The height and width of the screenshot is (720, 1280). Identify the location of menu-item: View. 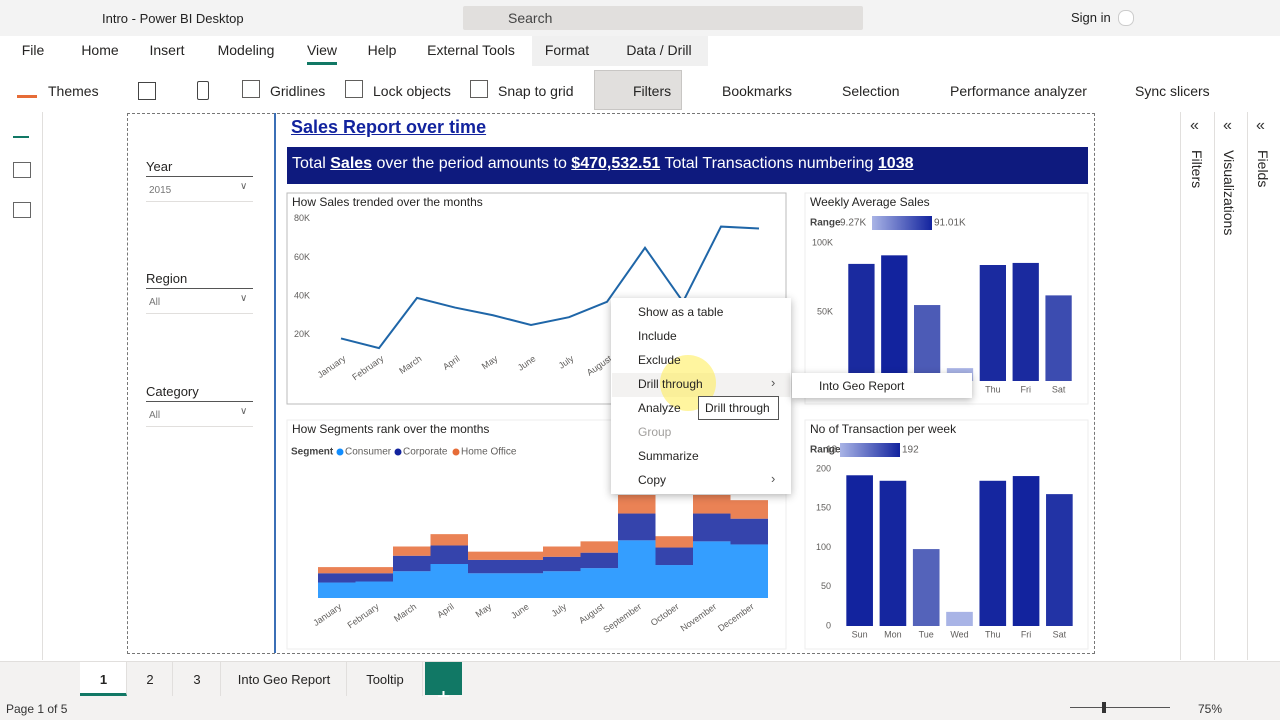
(322, 50).